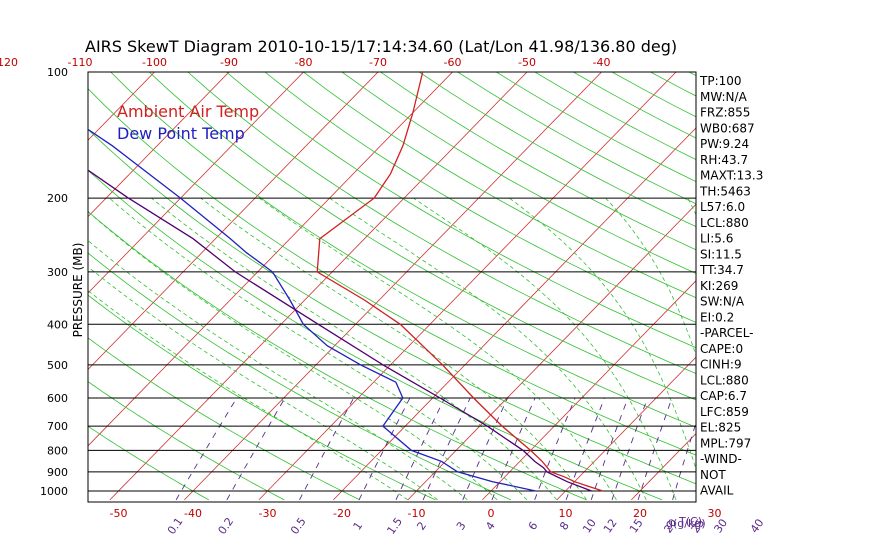 This screenshot has height=560, width=870. What do you see at coordinates (720, 81) in the screenshot?
I see `stability-index-item: TP:100` at bounding box center [720, 81].